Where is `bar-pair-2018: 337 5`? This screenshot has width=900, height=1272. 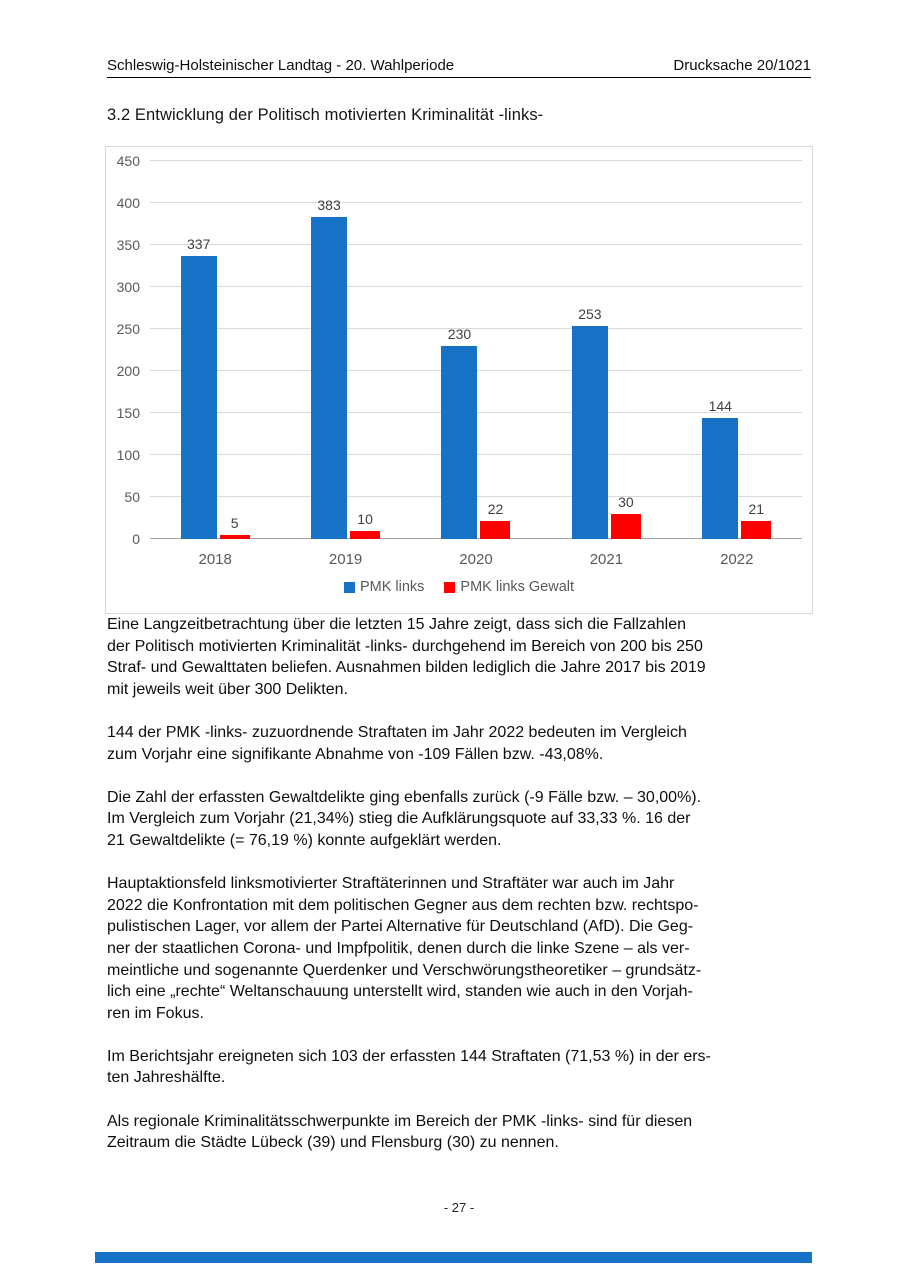 bar-pair-2018: 337 5 is located at coordinates (215, 387).